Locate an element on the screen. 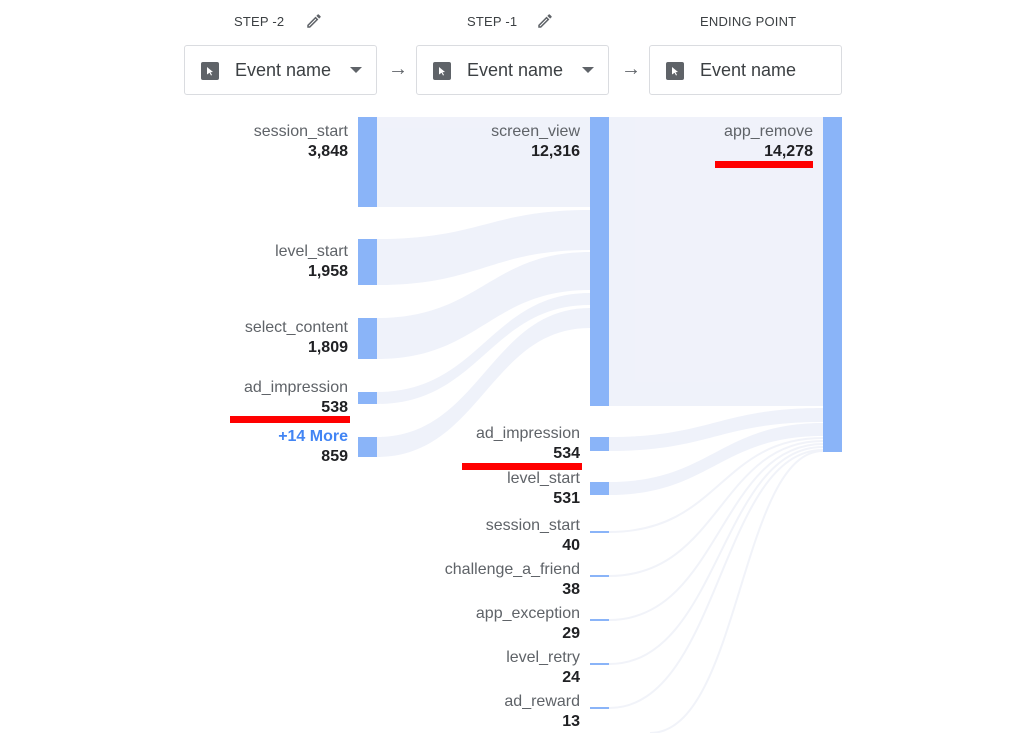 Image resolution: width=1024 pixels, height=733 pixels. step-1-dimension-select: Event name is located at coordinates (512, 70).